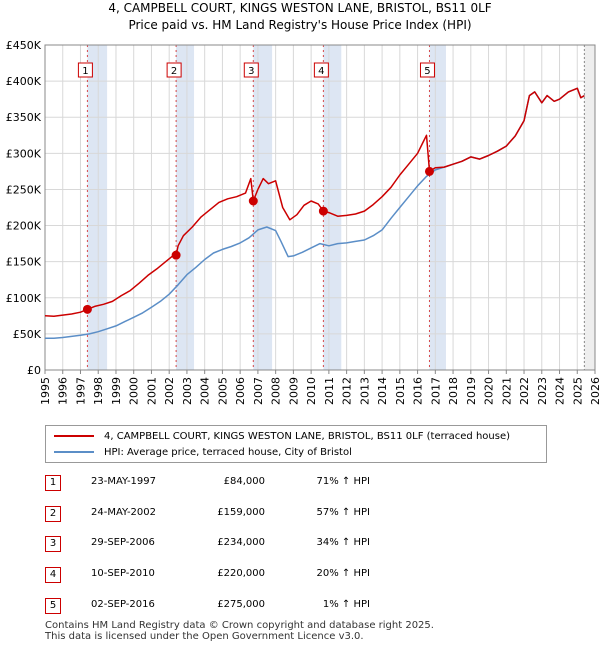  I want to click on x-tick-label: 2016, so click(418, 391).